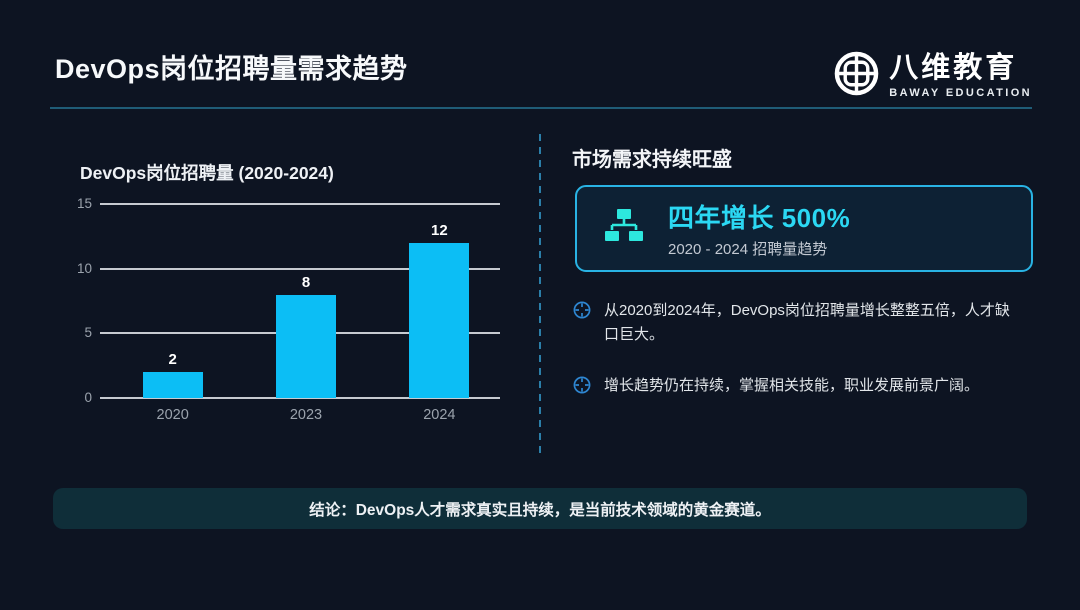 This screenshot has height=610, width=1080. What do you see at coordinates (88, 333) in the screenshot?
I see `y-tick-label: 5` at bounding box center [88, 333].